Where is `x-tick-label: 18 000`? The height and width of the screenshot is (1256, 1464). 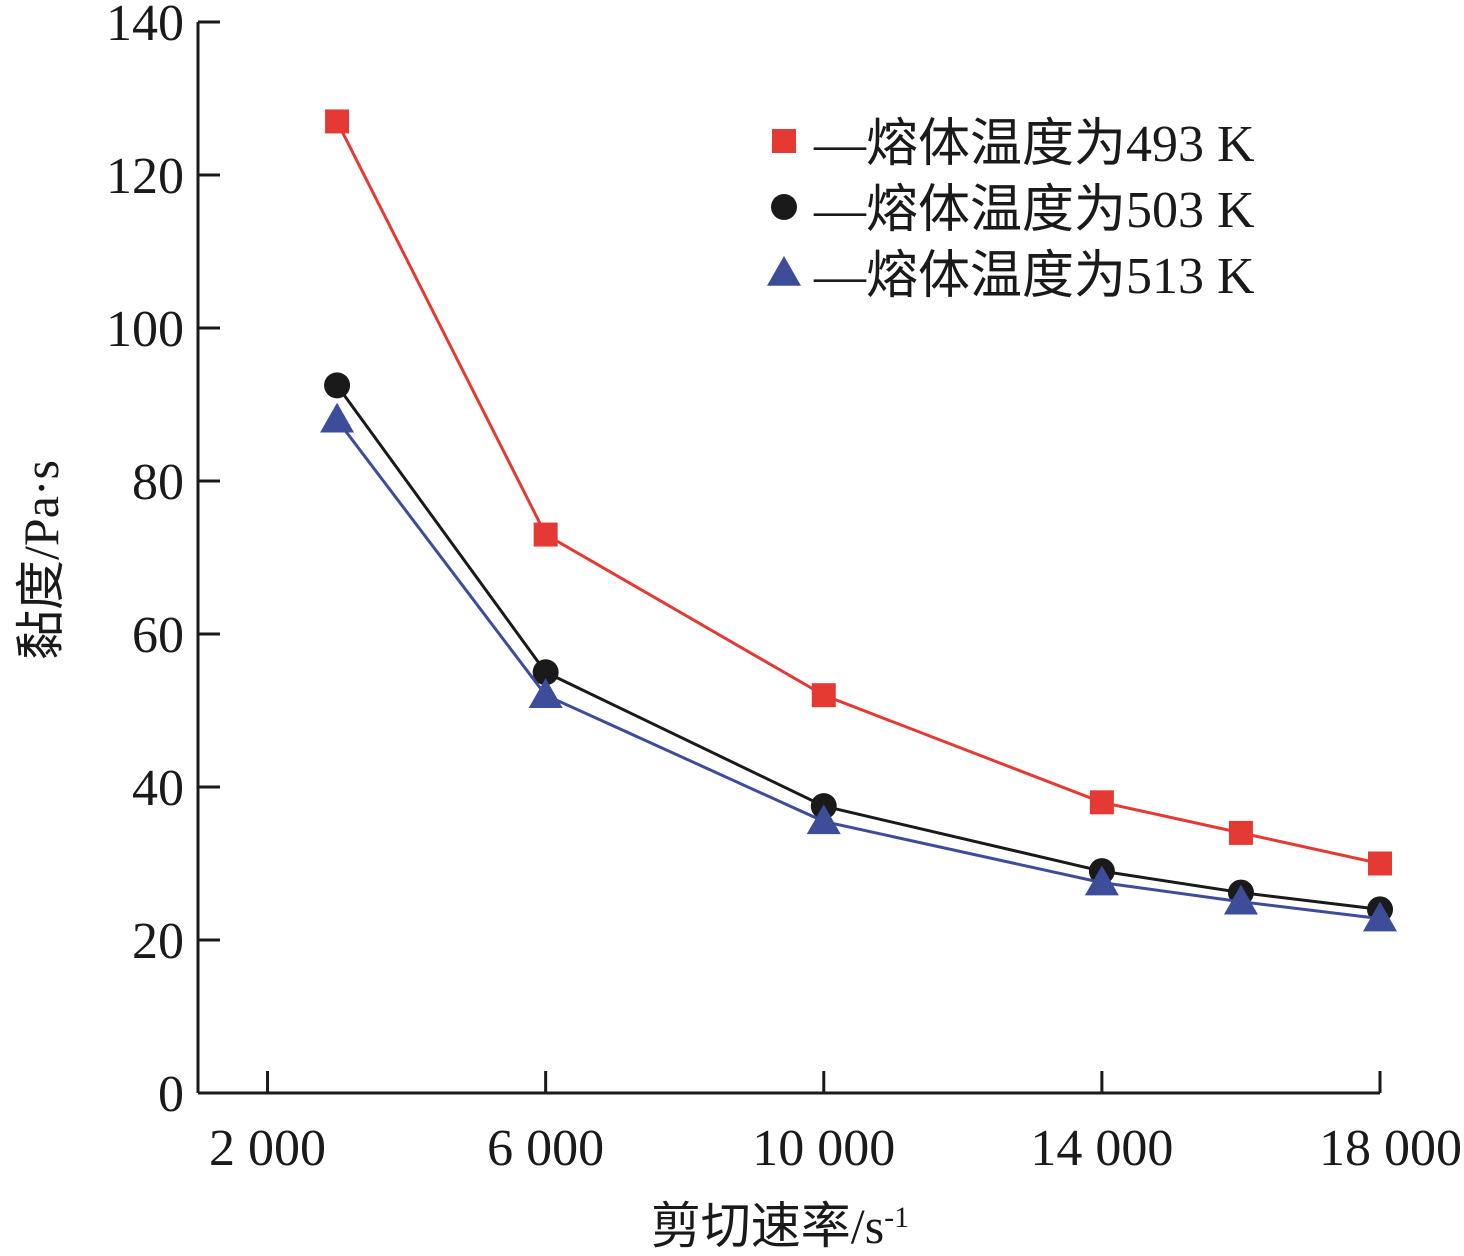
x-tick-label: 18 000 is located at coordinates (1390, 1148).